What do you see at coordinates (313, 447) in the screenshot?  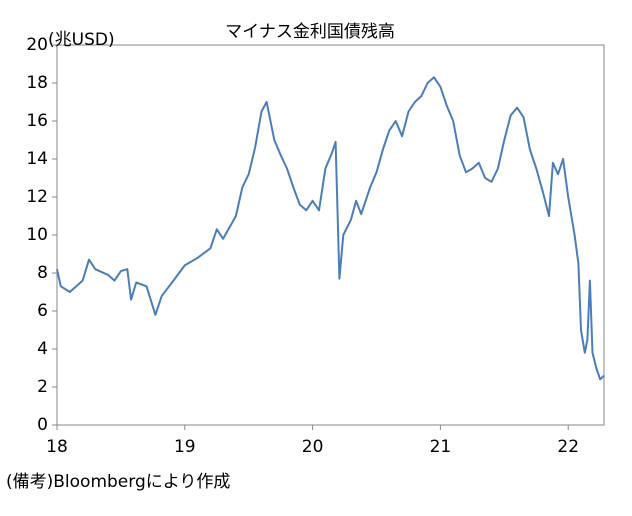 I see `x-tick-label: 20` at bounding box center [313, 447].